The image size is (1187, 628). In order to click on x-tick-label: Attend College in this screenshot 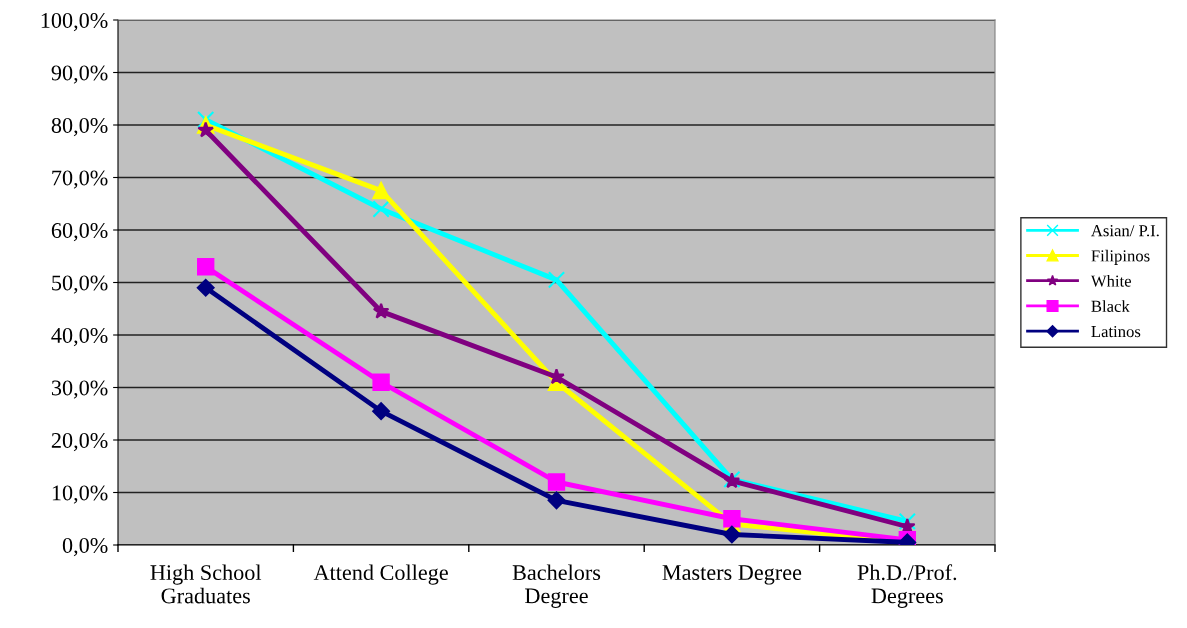, I will do `click(380, 574)`.